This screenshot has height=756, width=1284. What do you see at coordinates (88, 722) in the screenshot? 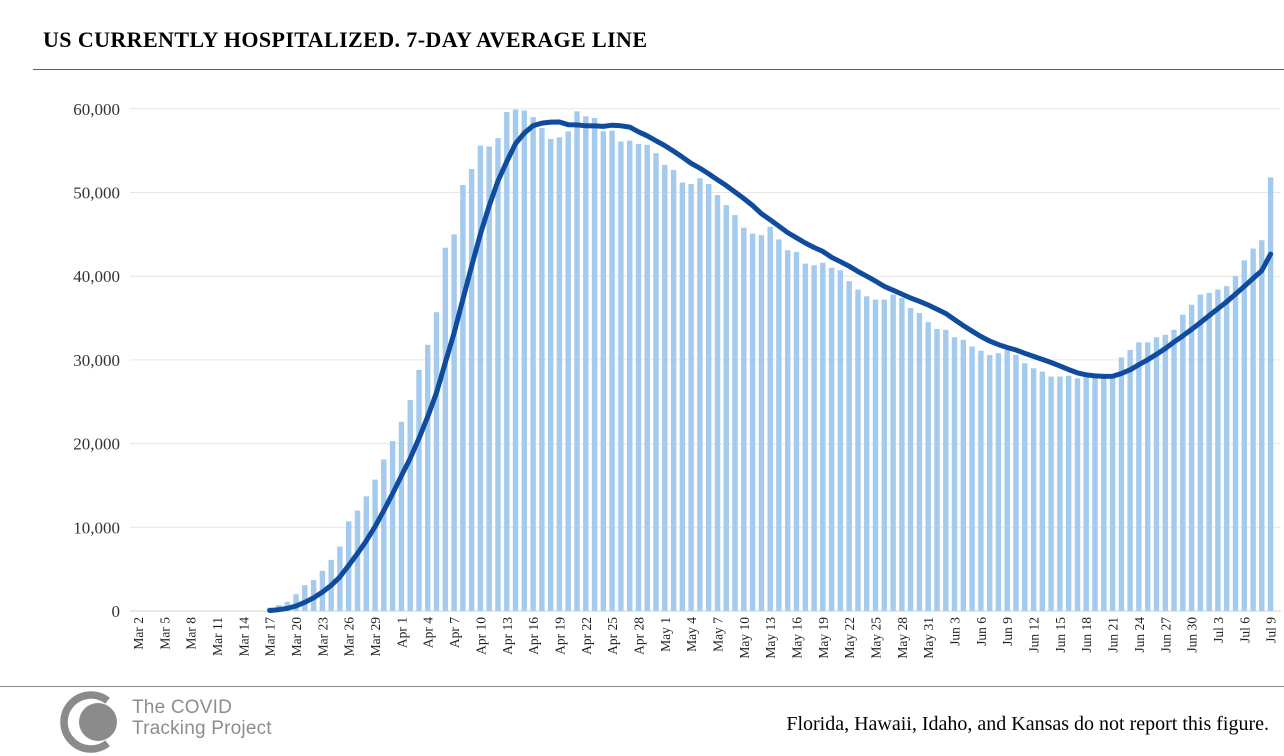
I see `covid-tracking-project-logo-icon` at bounding box center [88, 722].